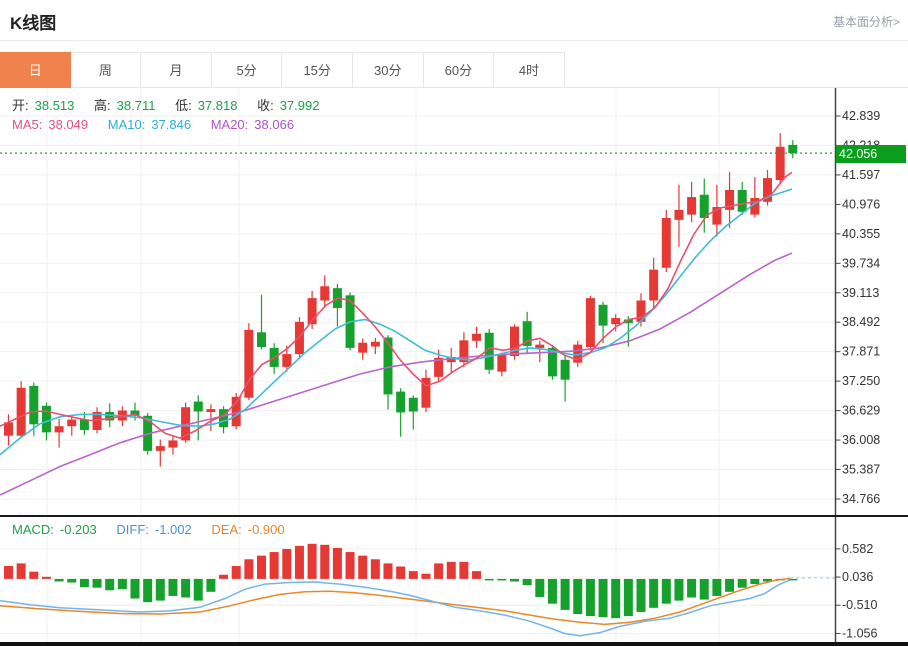  I want to click on svg-text: -1.056, so click(859, 633).